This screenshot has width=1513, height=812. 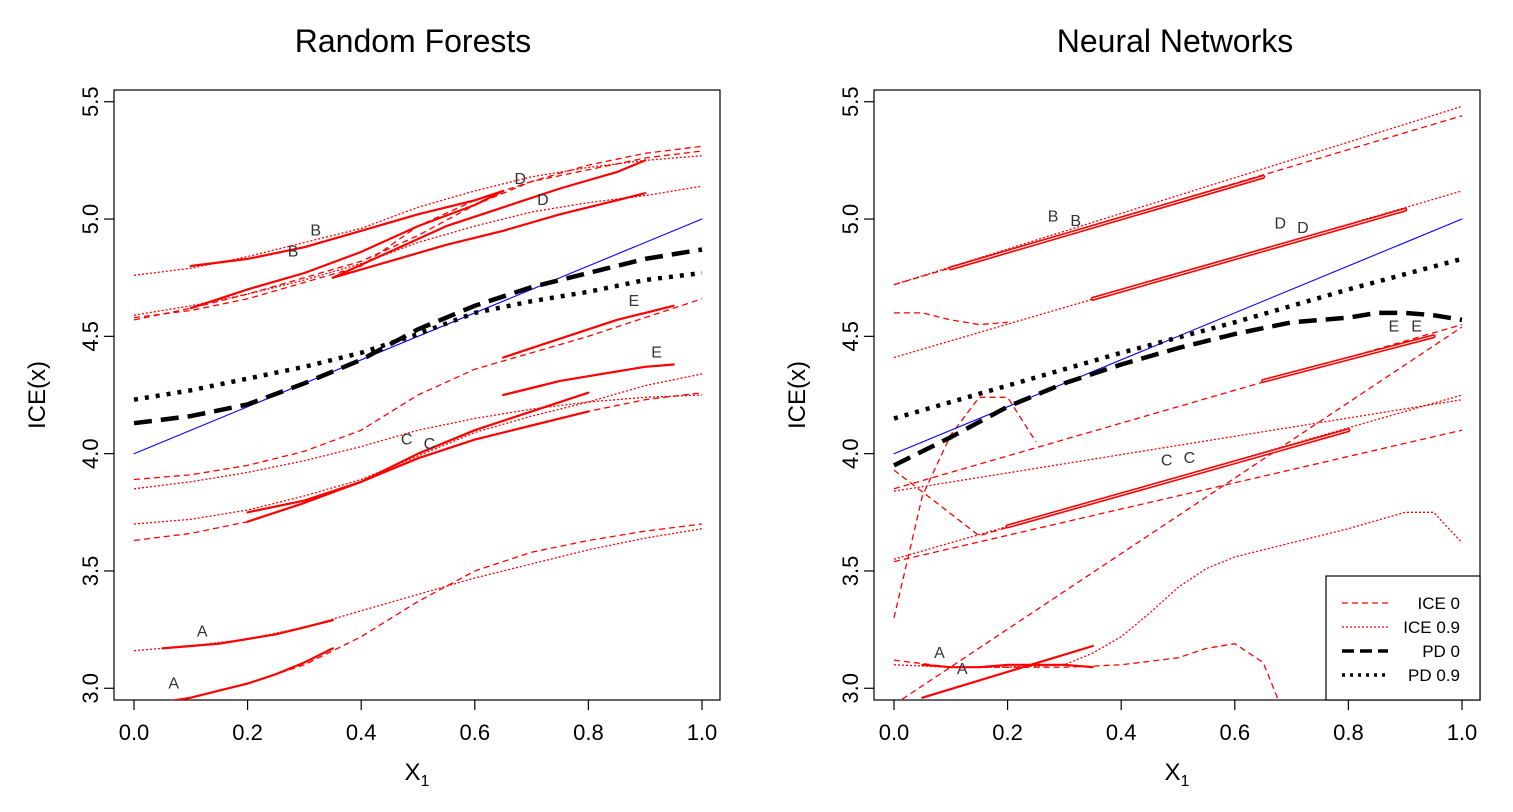 What do you see at coordinates (1434, 675) in the screenshot?
I see `legend-label: PD 0.9` at bounding box center [1434, 675].